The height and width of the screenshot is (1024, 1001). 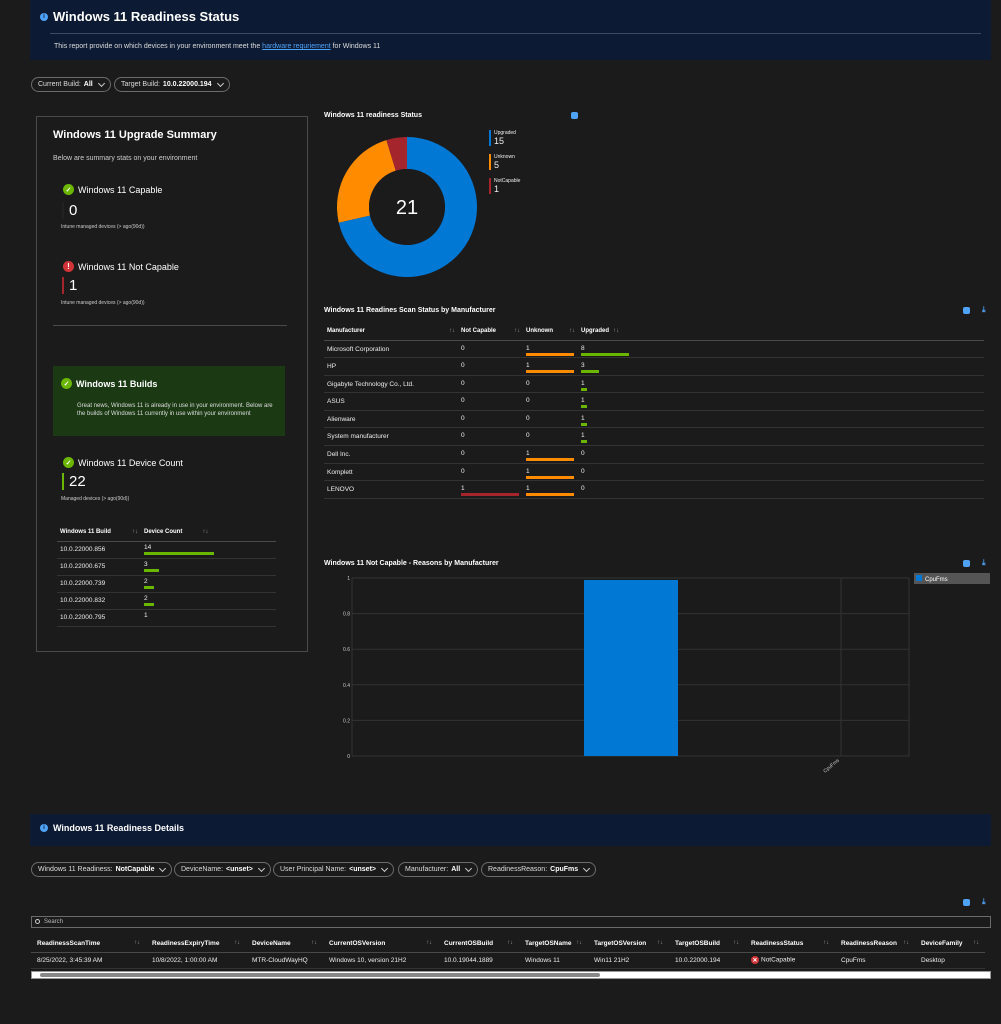 What do you see at coordinates (654, 437) in the screenshot?
I see `table-row: System manufacturer 0 0 1` at bounding box center [654, 437].